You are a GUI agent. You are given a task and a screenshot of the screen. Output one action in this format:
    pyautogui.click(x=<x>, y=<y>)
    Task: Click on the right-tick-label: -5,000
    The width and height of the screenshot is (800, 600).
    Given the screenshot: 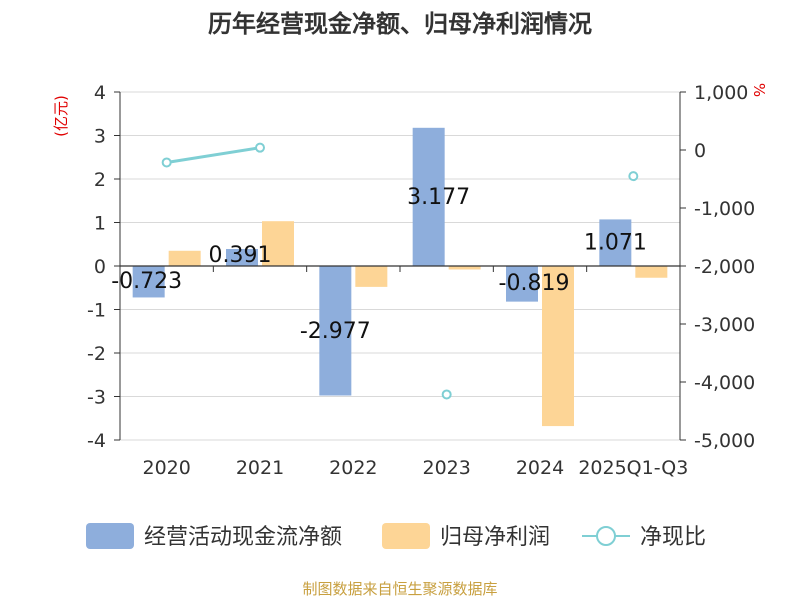 What is the action you would take?
    pyautogui.click(x=724, y=441)
    